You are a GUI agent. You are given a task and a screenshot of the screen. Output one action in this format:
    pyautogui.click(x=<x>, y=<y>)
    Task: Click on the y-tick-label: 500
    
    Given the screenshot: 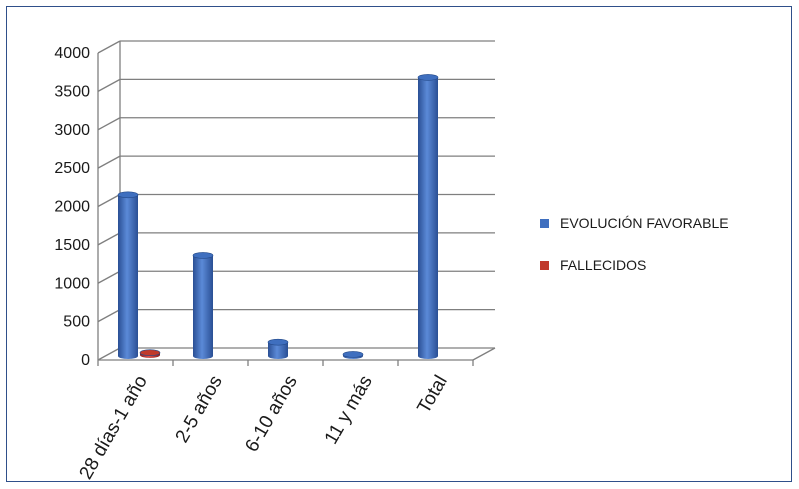 What is the action you would take?
    pyautogui.click(x=76, y=322)
    